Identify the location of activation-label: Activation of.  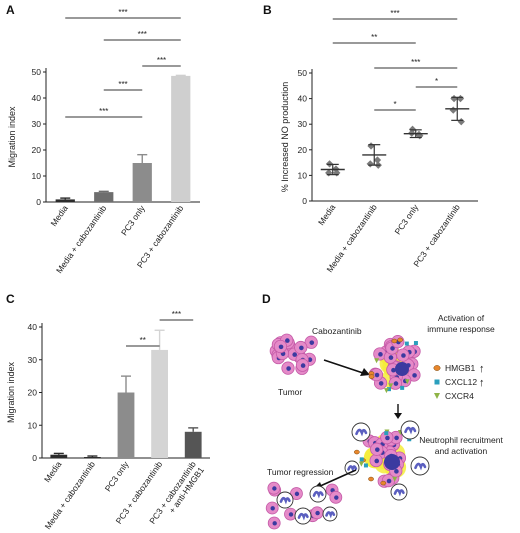
(461, 318).